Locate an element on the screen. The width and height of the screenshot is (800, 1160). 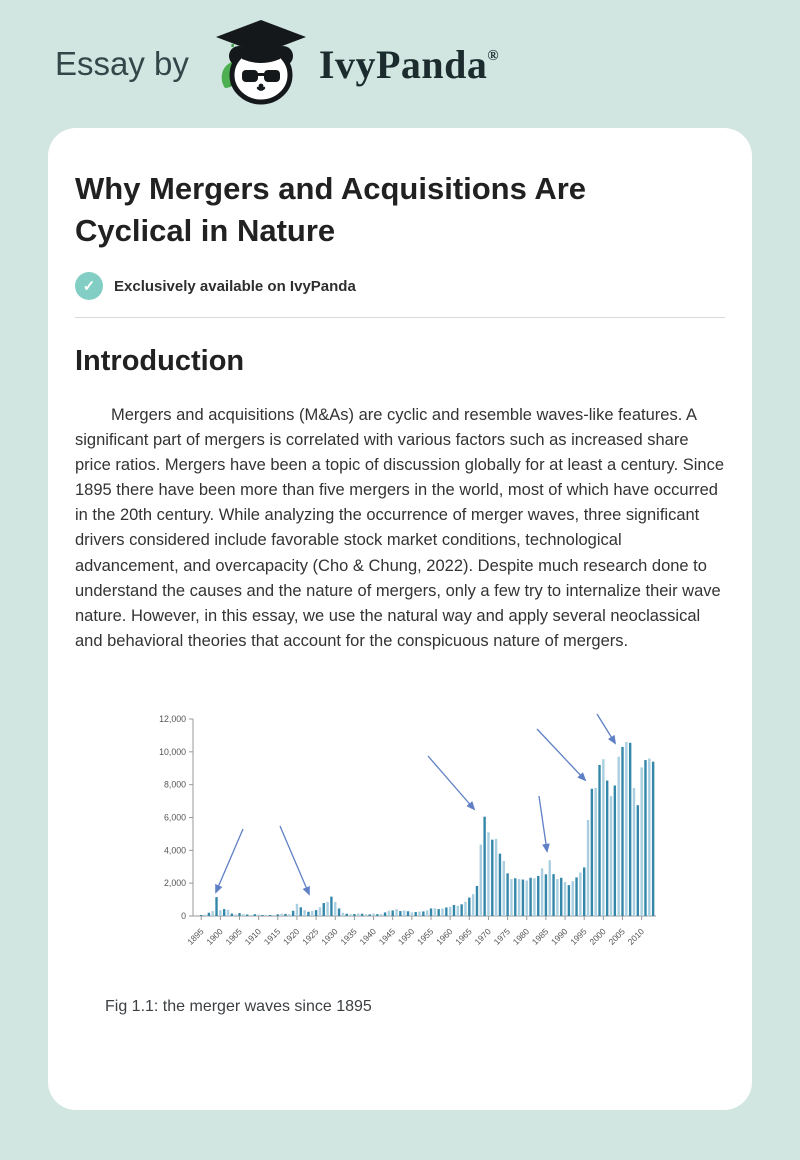
svg-text: 8,000 is located at coordinates (175, 785).